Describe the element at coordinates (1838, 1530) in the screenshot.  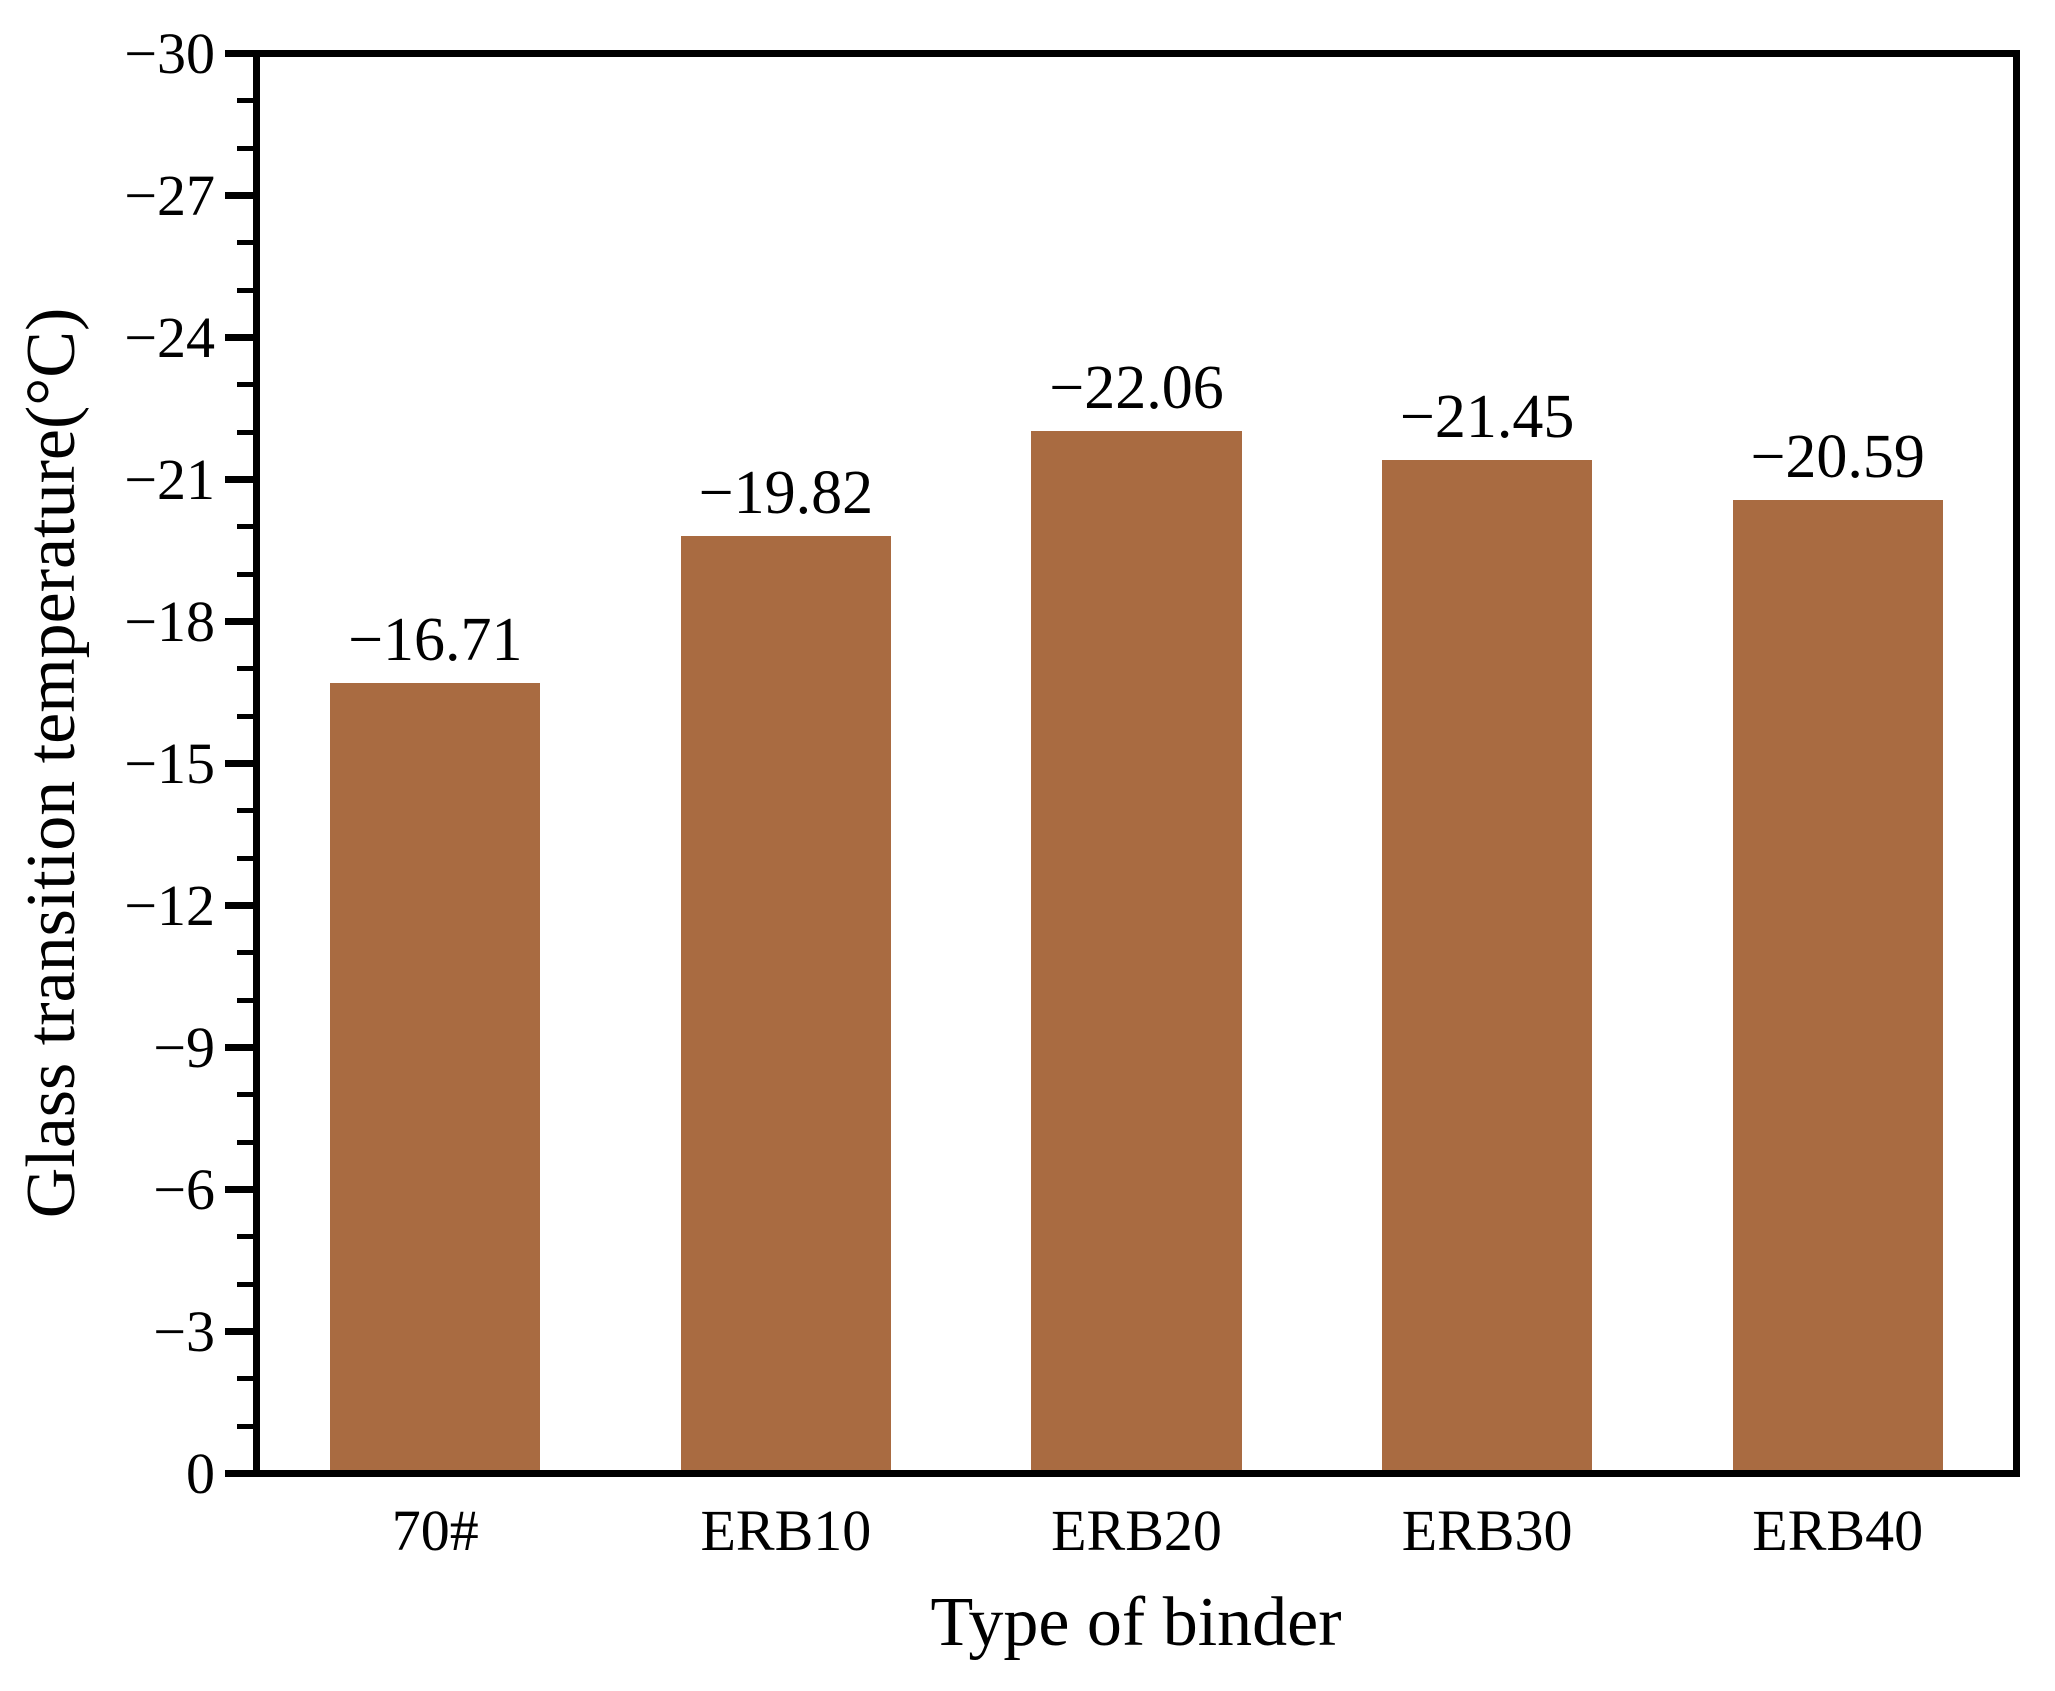
I see `x-category-label: ERB40` at that location.